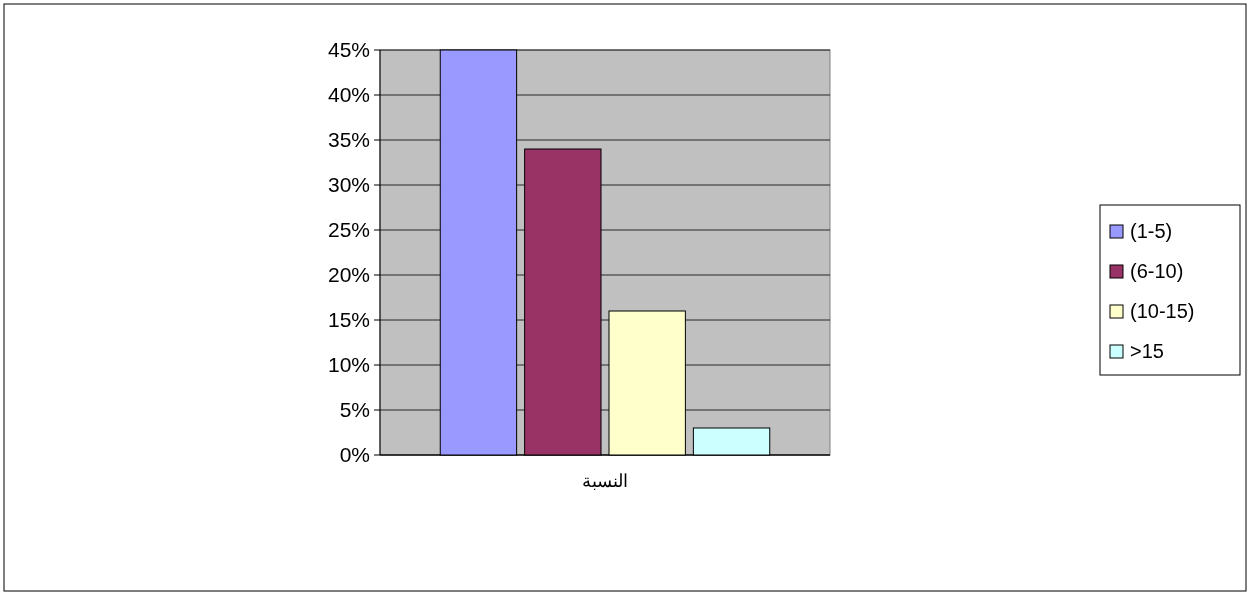  I want to click on y-tick-label: 0%, so click(354, 454).